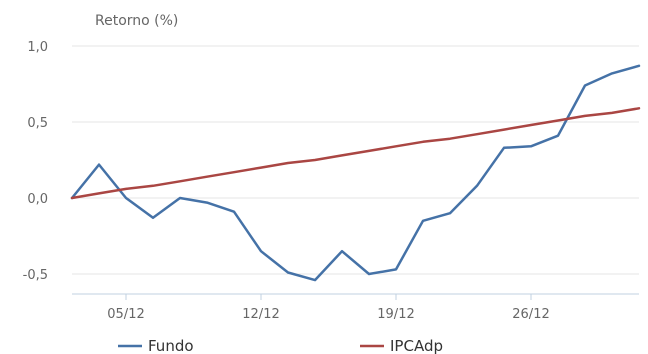 Image resolution: width=648 pixels, height=354 pixels. Describe the element at coordinates (35, 161) in the screenshot. I see `y-axis-ticks: 1,0 0,5 0,0 -0,5` at that location.